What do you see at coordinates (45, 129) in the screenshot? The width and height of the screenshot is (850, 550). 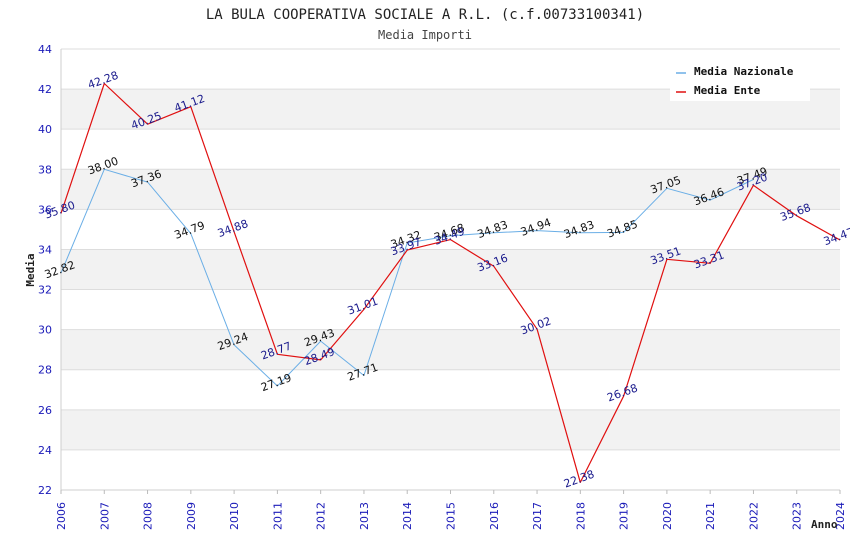 I see `y-tick-label: 40` at bounding box center [45, 129].